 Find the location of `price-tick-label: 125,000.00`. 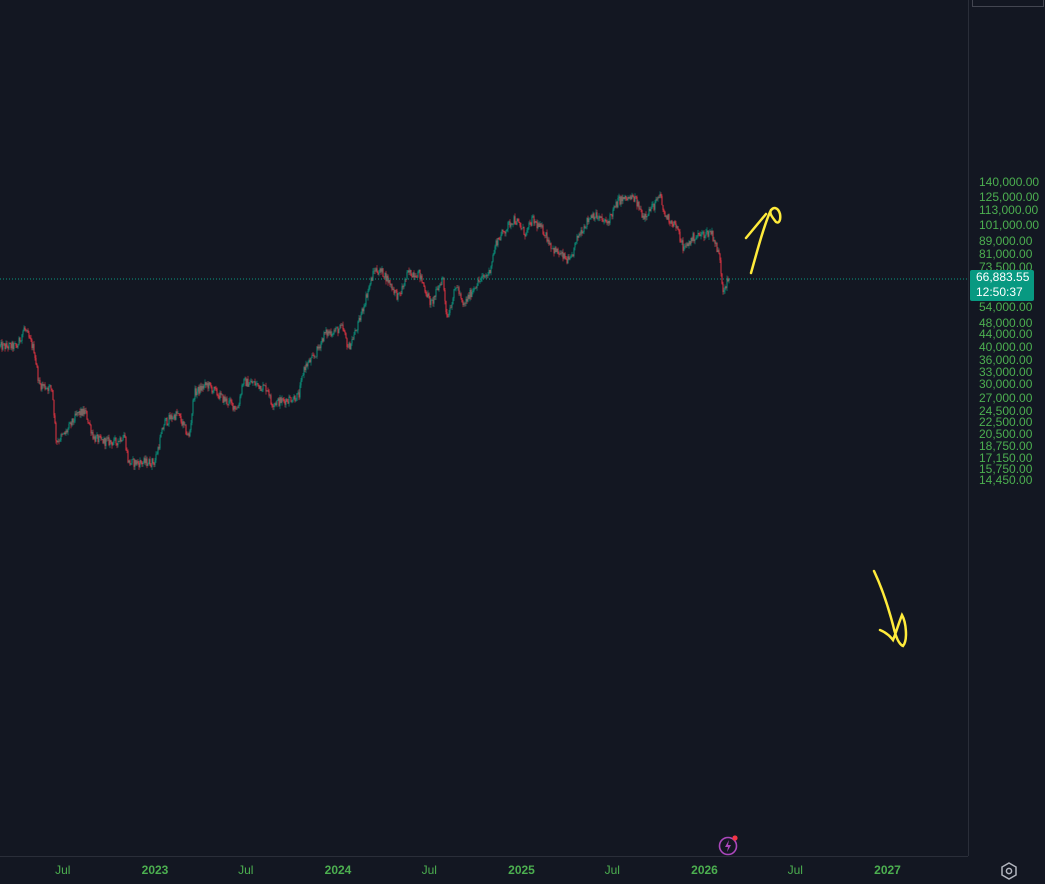

price-tick-label: 125,000.00 is located at coordinates (1009, 197).